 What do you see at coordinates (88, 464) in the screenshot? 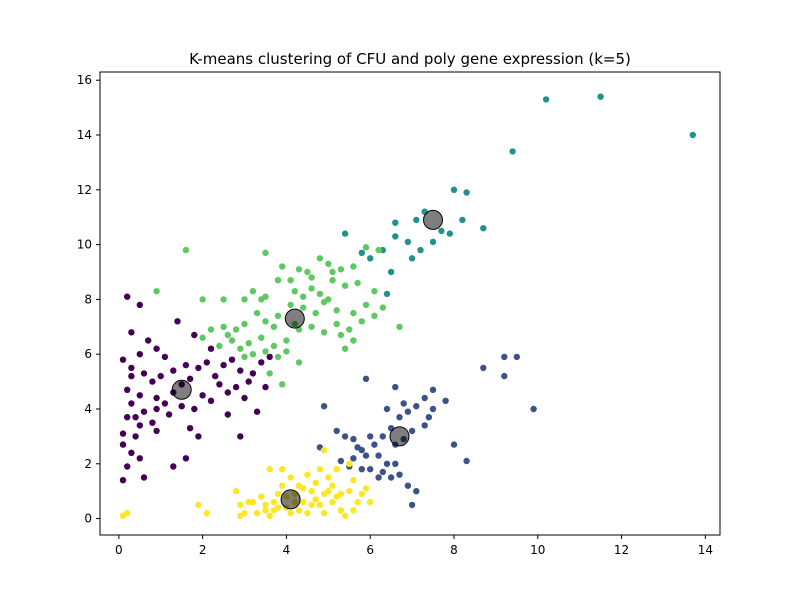
I see `y-tick-label: 2` at bounding box center [88, 464].